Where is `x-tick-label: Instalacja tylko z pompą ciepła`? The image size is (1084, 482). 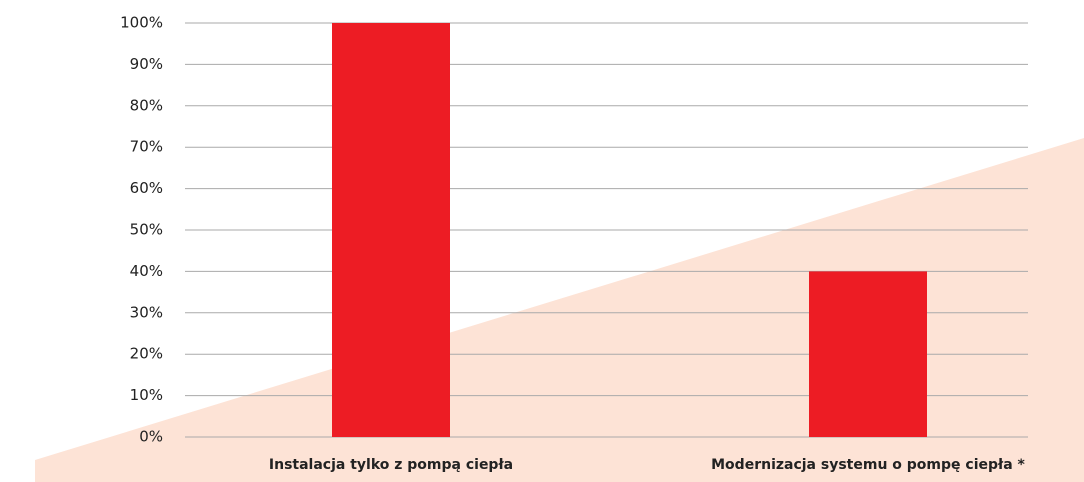 x-tick-label: Instalacja tylko z pompą ciepła is located at coordinates (391, 465).